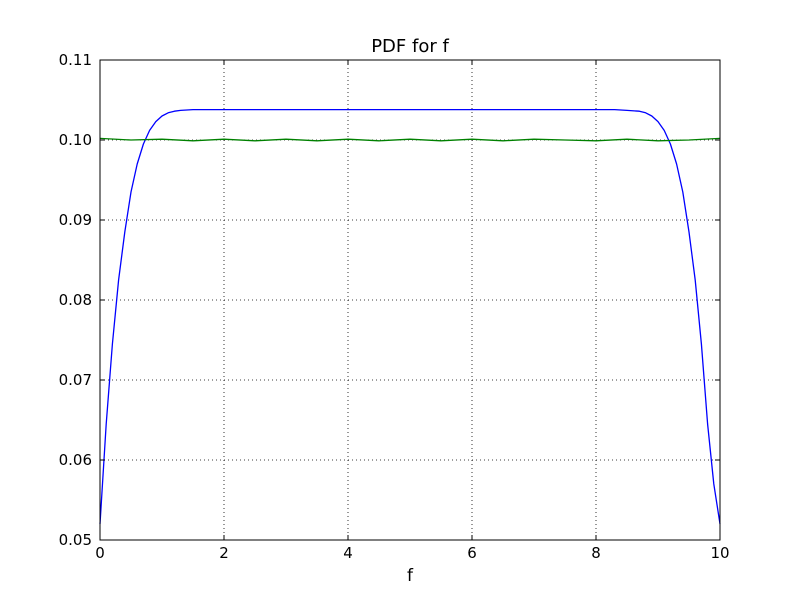  What do you see at coordinates (75, 300) in the screenshot?
I see `y-tick-label: 0.08` at bounding box center [75, 300].